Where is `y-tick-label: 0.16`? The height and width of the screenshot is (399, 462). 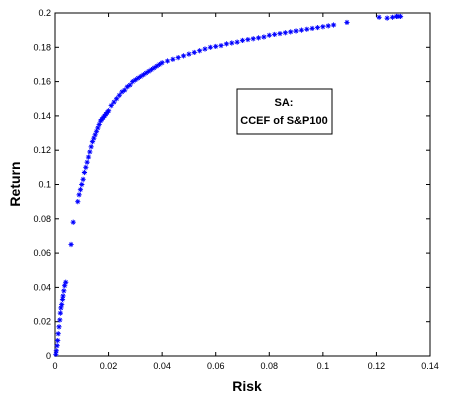 y-tick-label: 0.16 is located at coordinates (42, 82).